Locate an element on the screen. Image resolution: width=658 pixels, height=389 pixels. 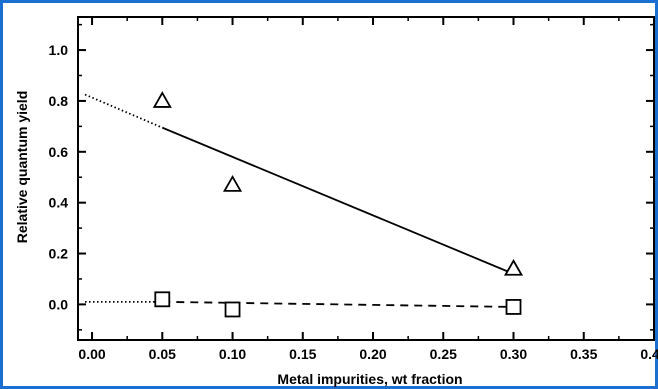
x-tick-label: 0.15 is located at coordinates (302, 354).